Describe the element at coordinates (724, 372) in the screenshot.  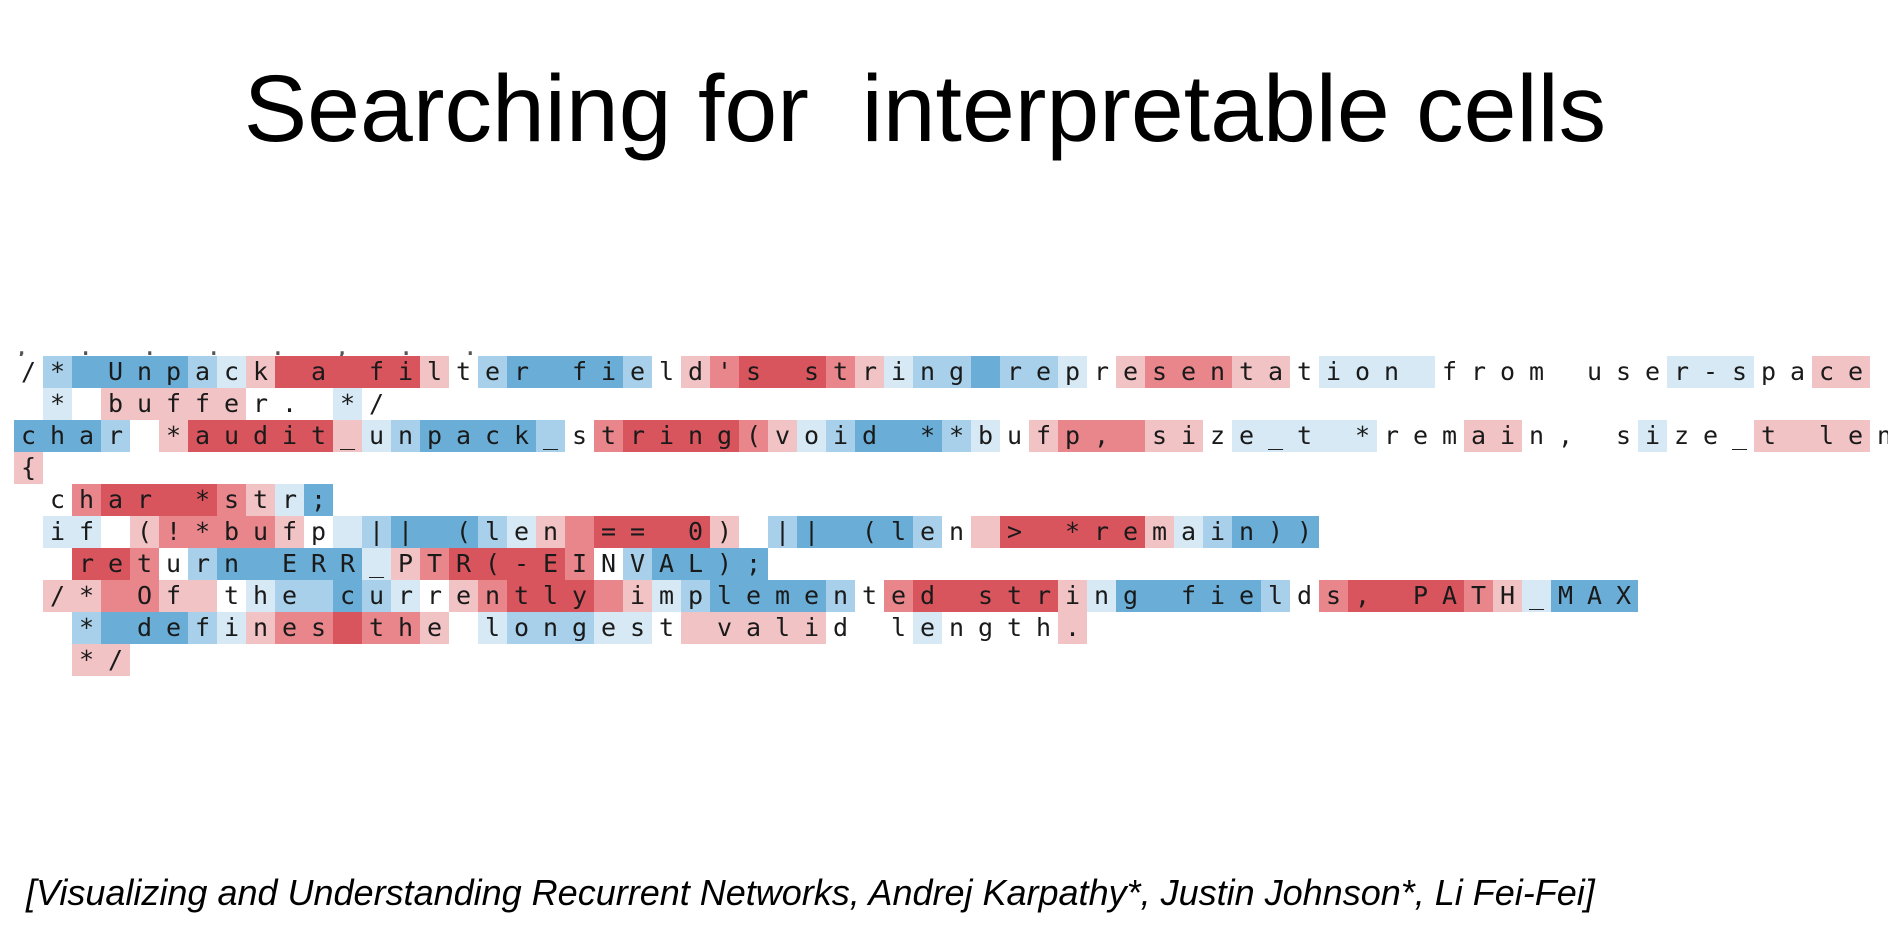
I see `code-char: '` at that location.